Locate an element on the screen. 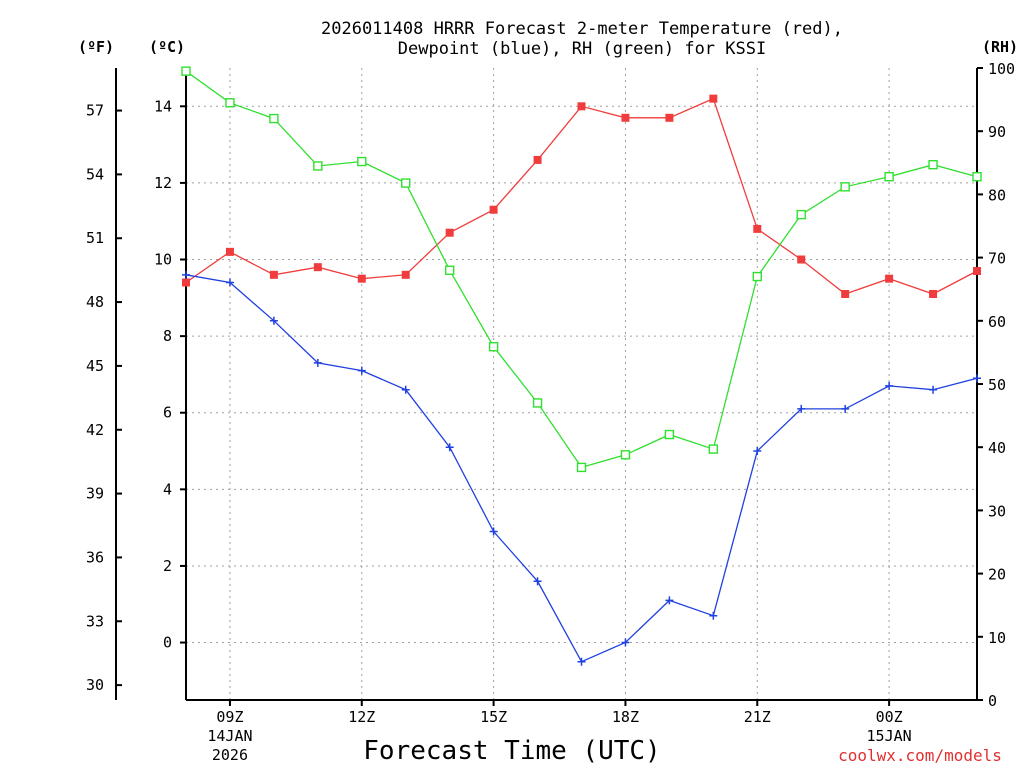 The height and width of the screenshot is (768, 1024). chart-title-line-2: Dewpoint (blue), RH (green) for KSSI is located at coordinates (582, 49).